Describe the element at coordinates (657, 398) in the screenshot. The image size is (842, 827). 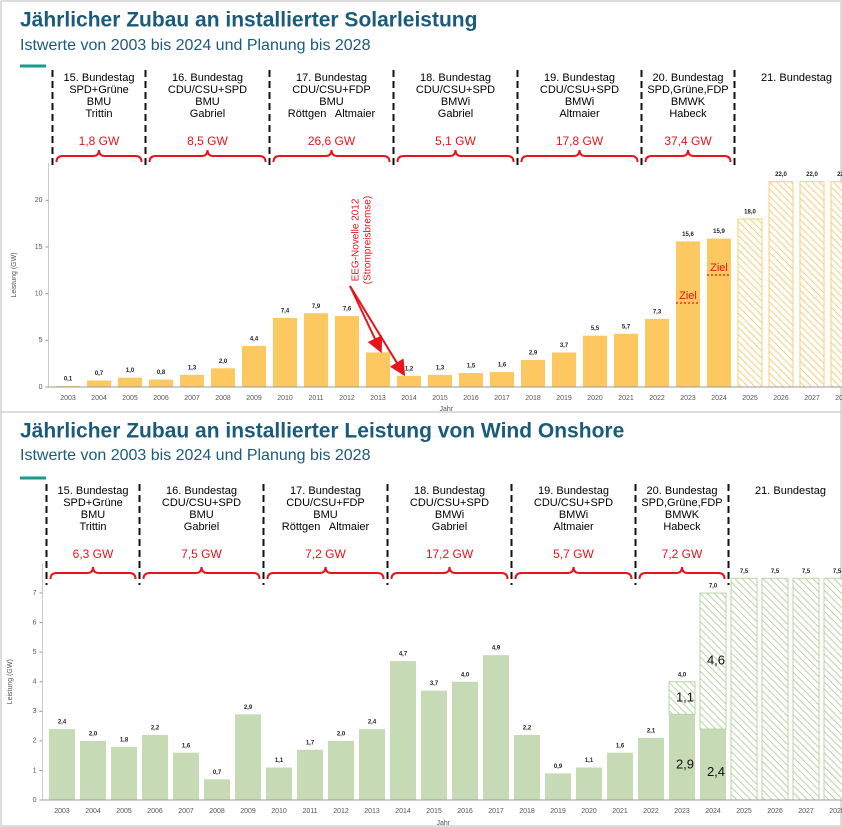
I see `x-tick-label: 2022` at that location.